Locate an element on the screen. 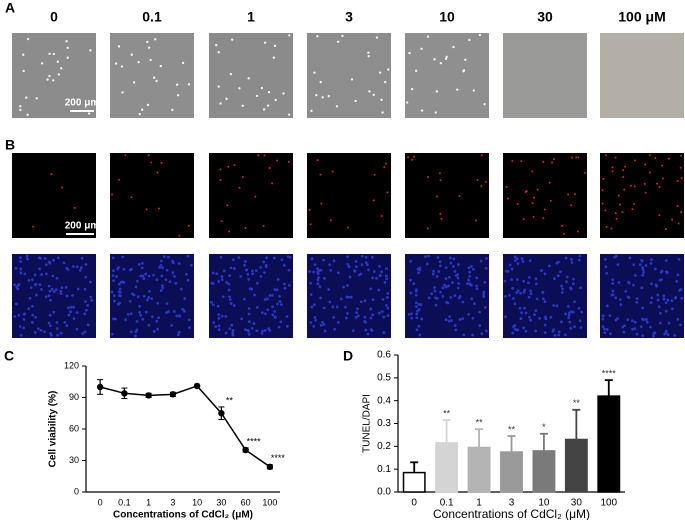  significance: ** is located at coordinates (577, 403).